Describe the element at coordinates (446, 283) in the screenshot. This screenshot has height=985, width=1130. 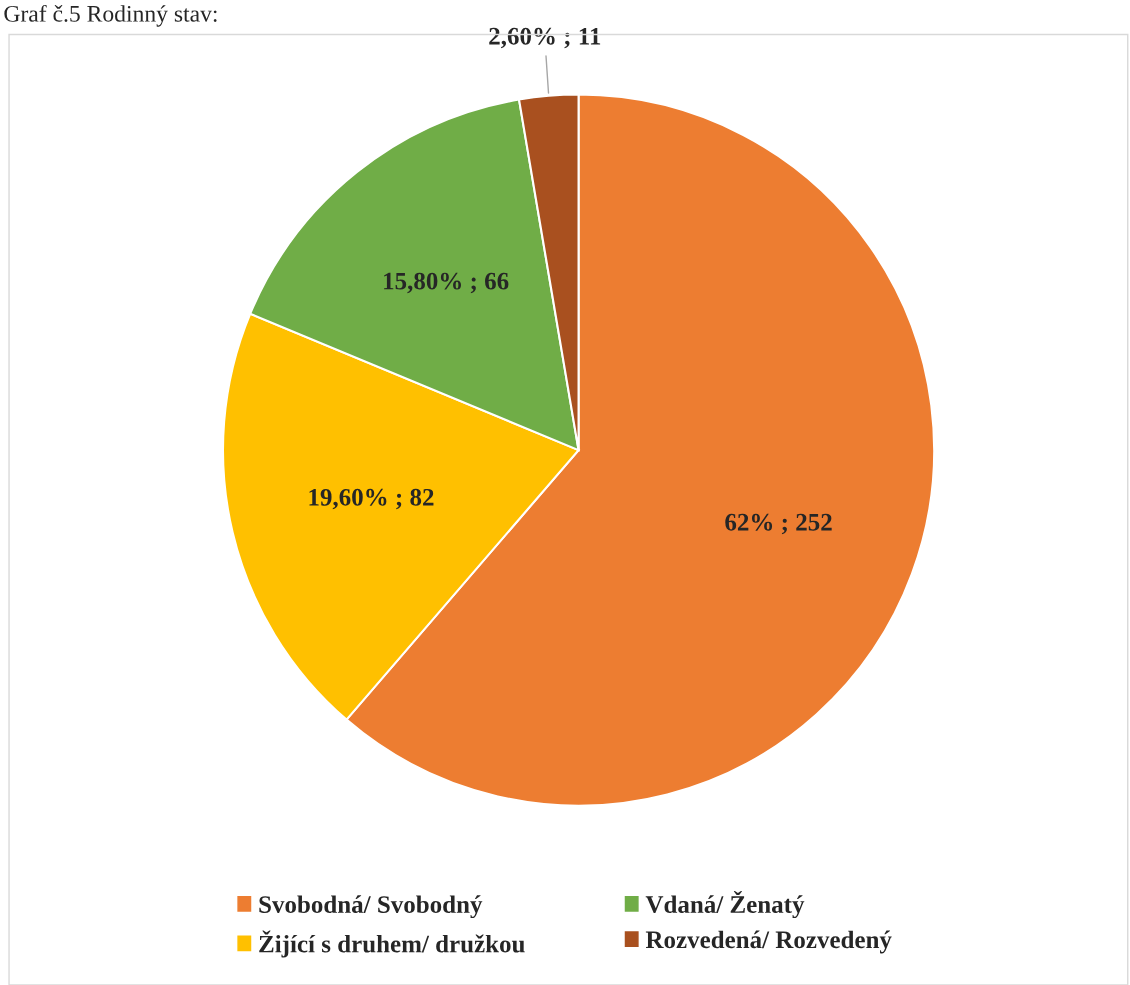
I see `data-label: 15,80% ; 66` at that location.